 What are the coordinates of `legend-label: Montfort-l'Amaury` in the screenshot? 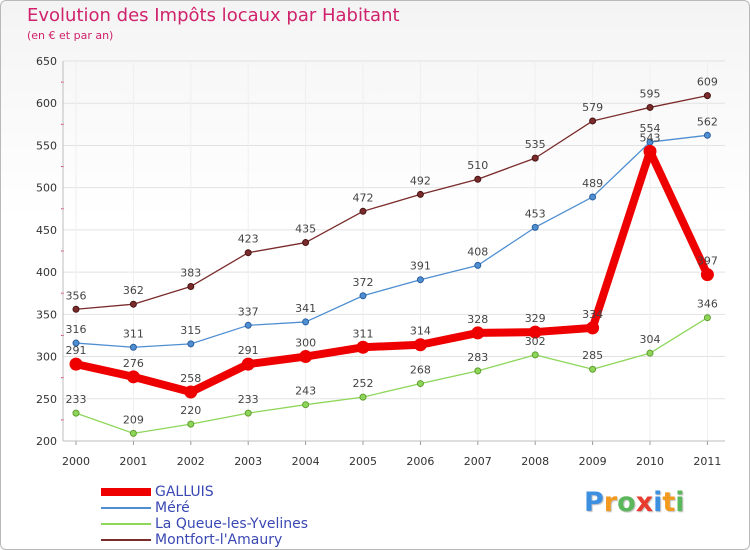 It's located at (219, 540).